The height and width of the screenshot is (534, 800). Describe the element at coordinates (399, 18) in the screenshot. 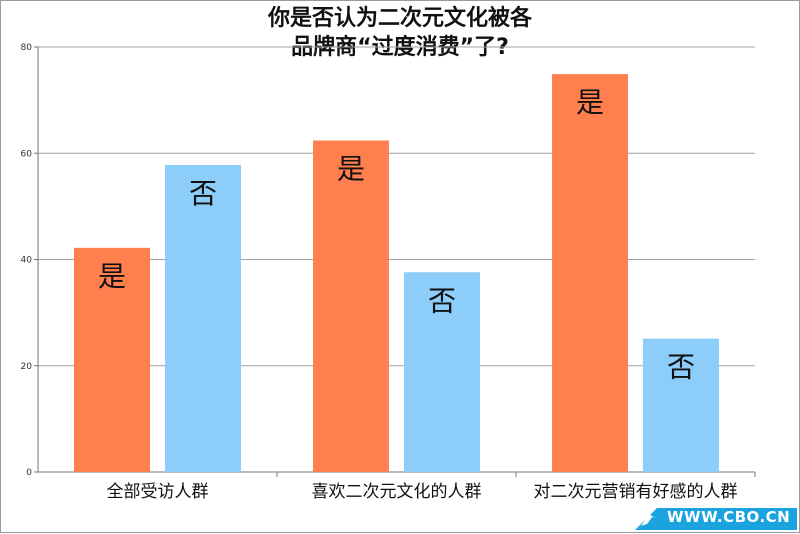

I see `chart-title-line-1: 你是否认为二次元文化被各` at that location.